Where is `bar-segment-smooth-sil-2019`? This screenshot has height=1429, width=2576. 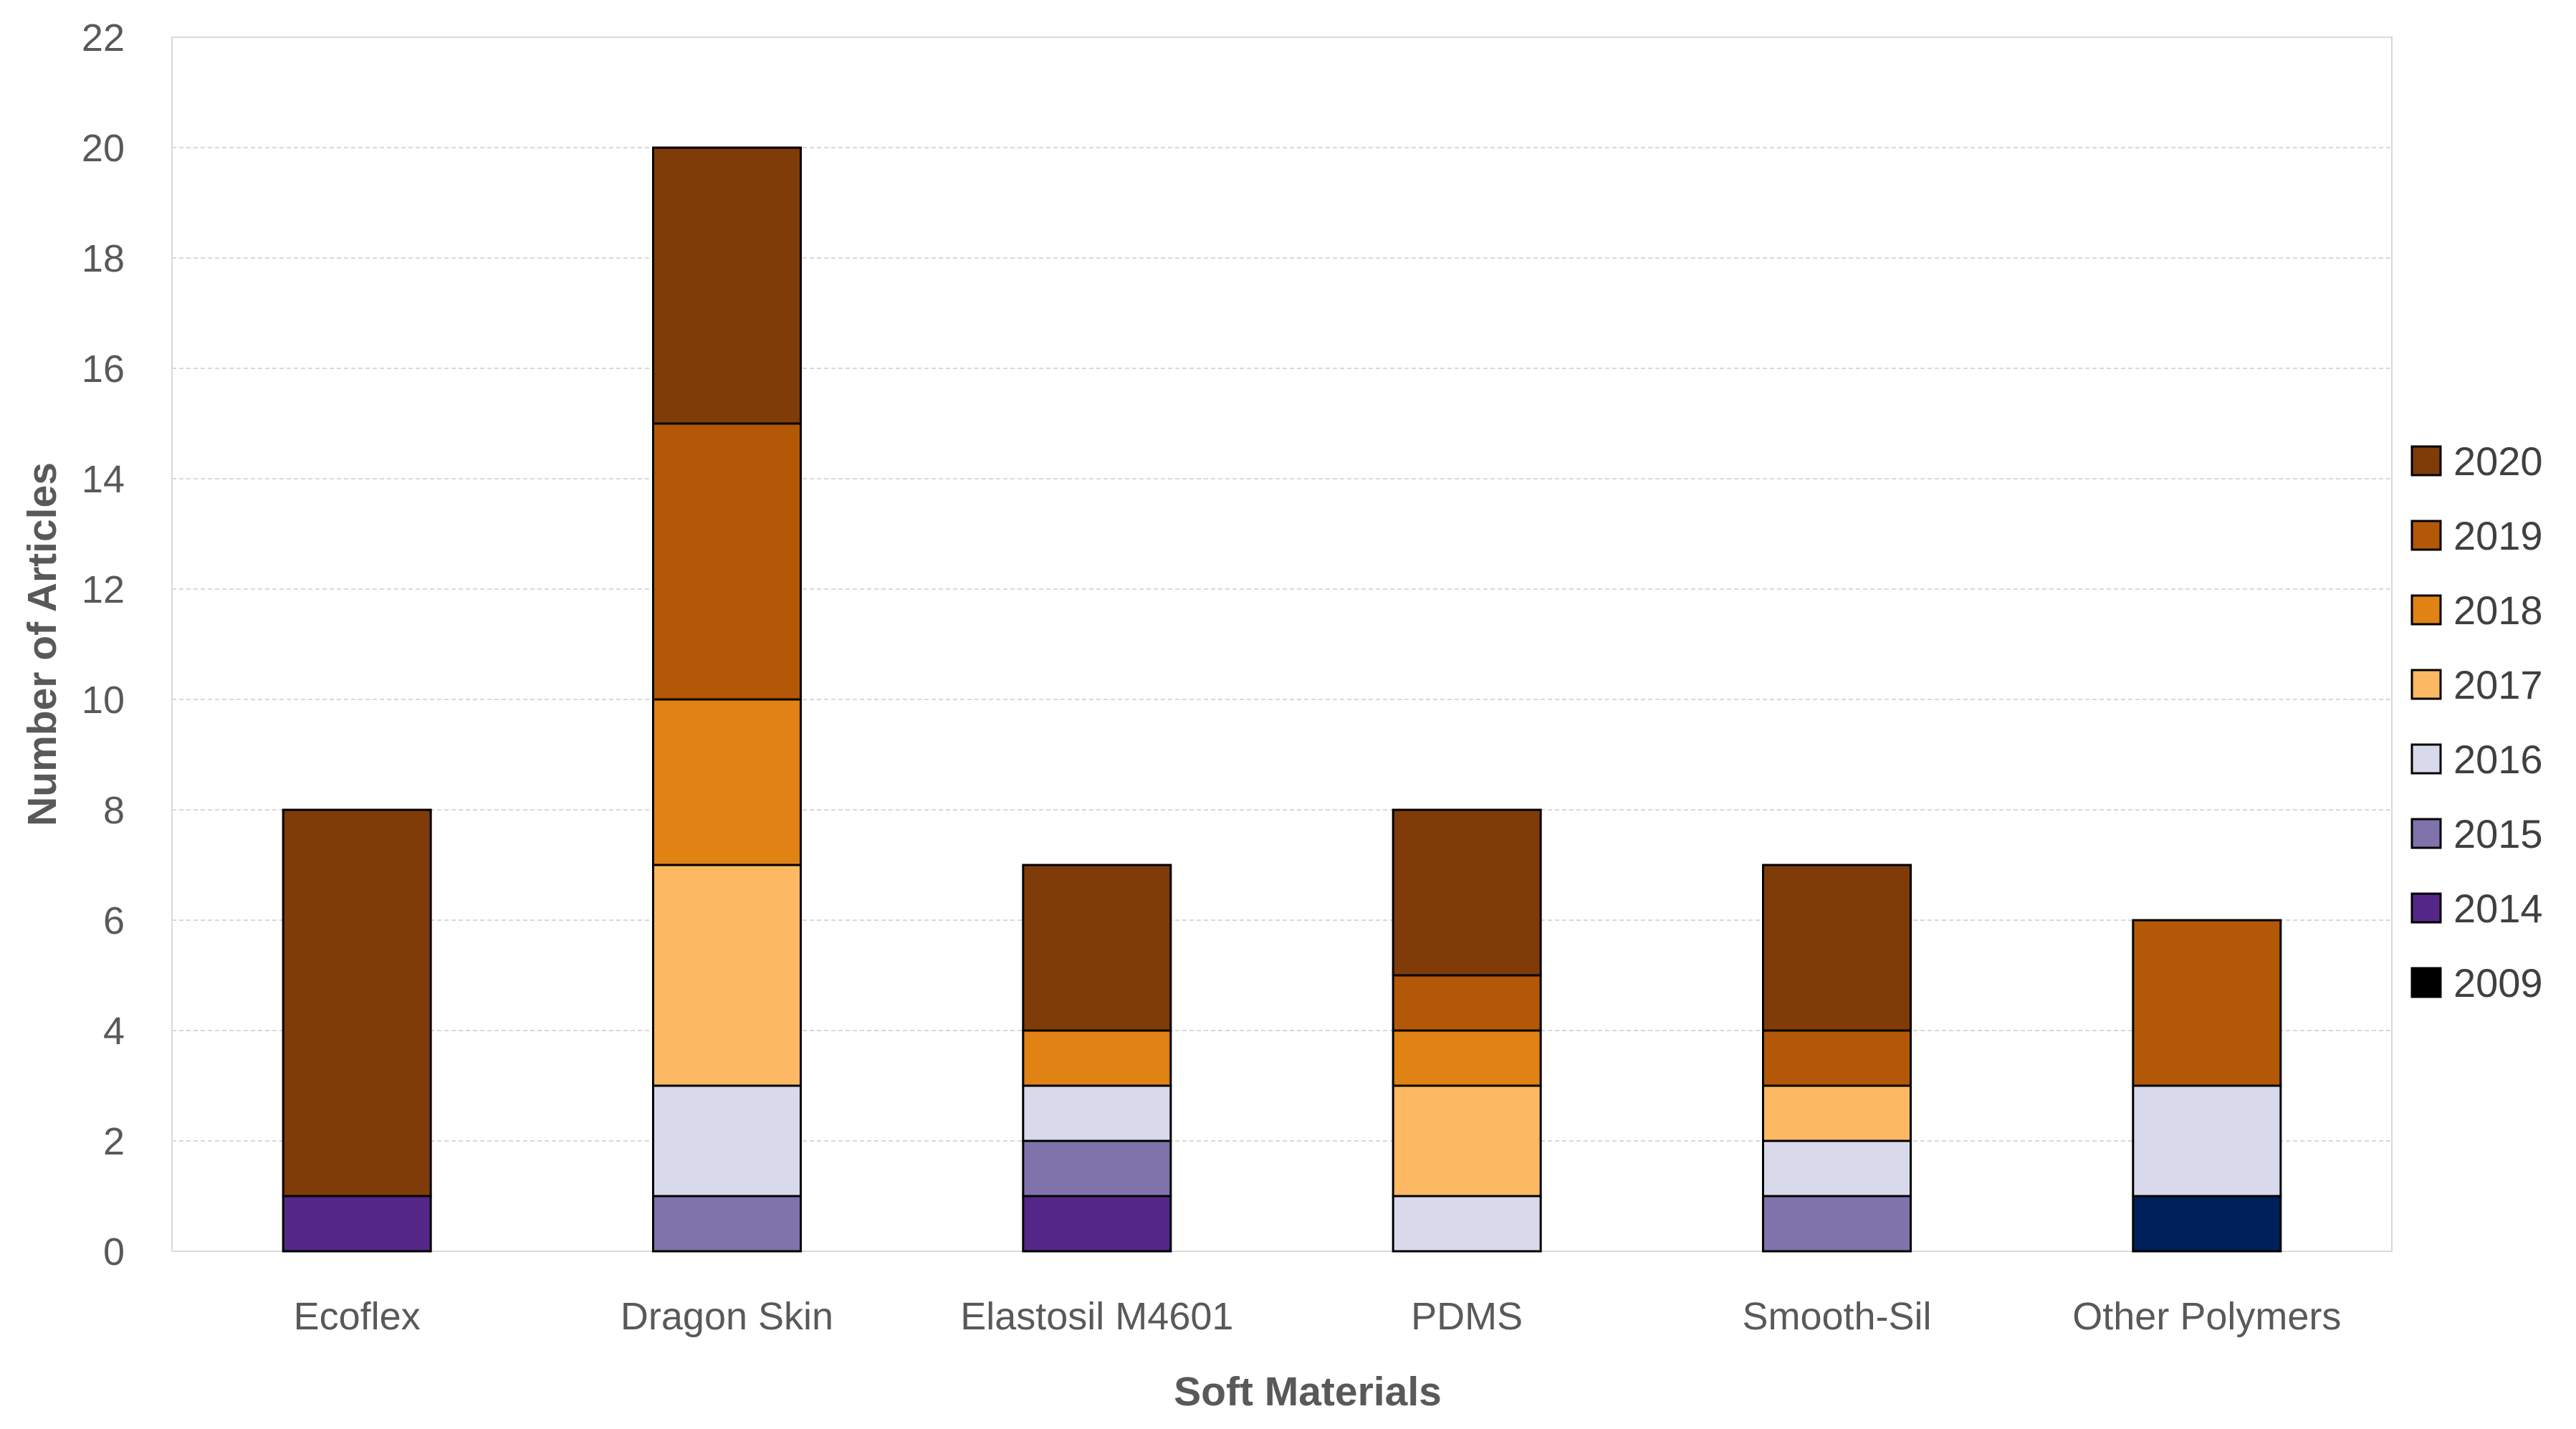
bar-segment-smooth-sil-2019 is located at coordinates (1837, 1058).